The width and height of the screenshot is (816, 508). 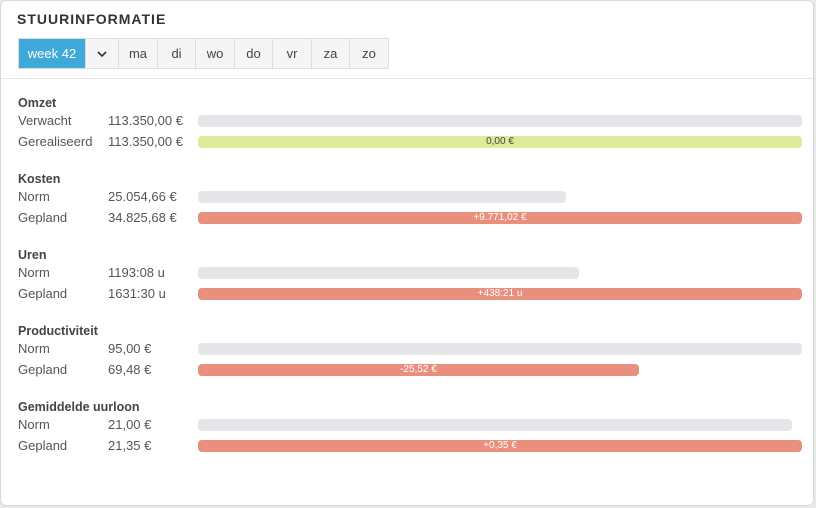 I want to click on progress-track: 0,00 €, so click(x=500, y=142).